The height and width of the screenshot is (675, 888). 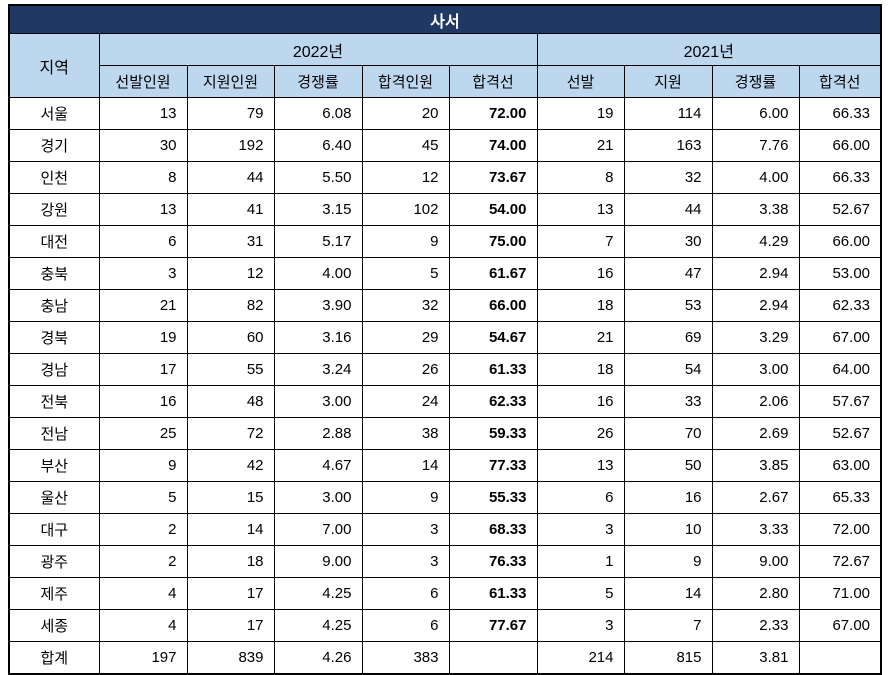 What do you see at coordinates (445, 658) in the screenshot?
I see `total-row: 합계 197 839 4.26 383 214 815 3.81` at bounding box center [445, 658].